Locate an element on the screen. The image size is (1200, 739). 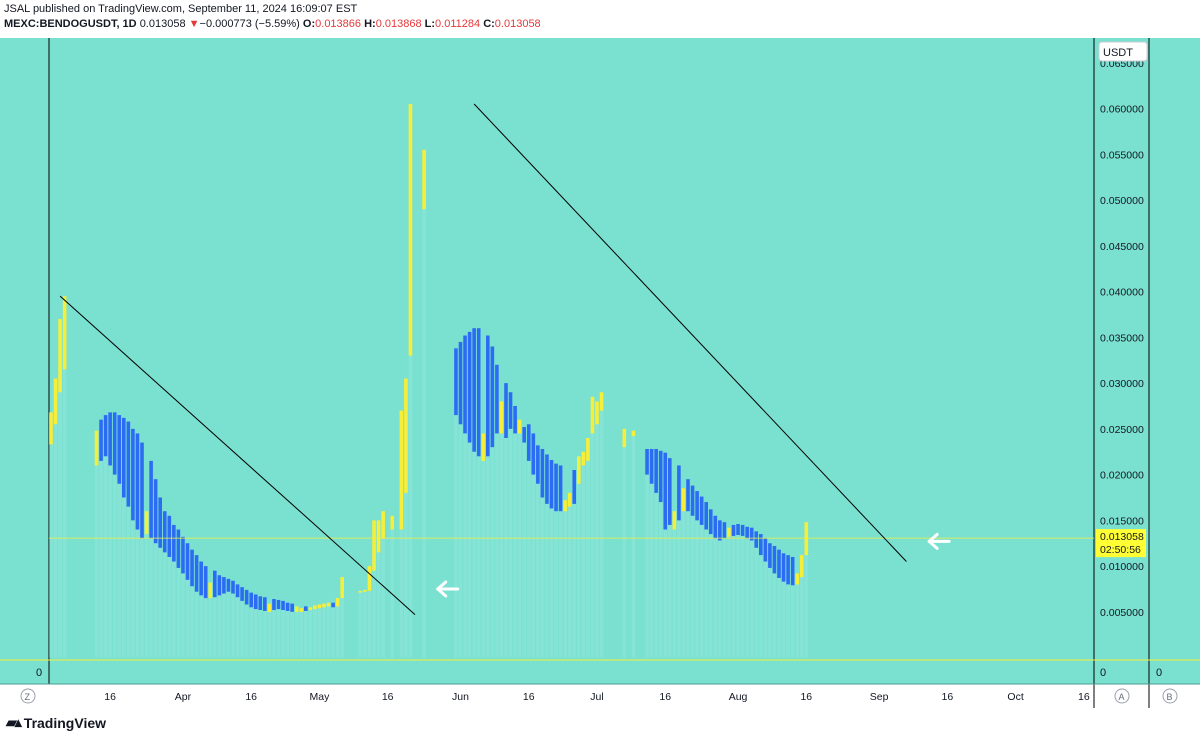
y-tick-label: 0.020000 is located at coordinates (1122, 476).